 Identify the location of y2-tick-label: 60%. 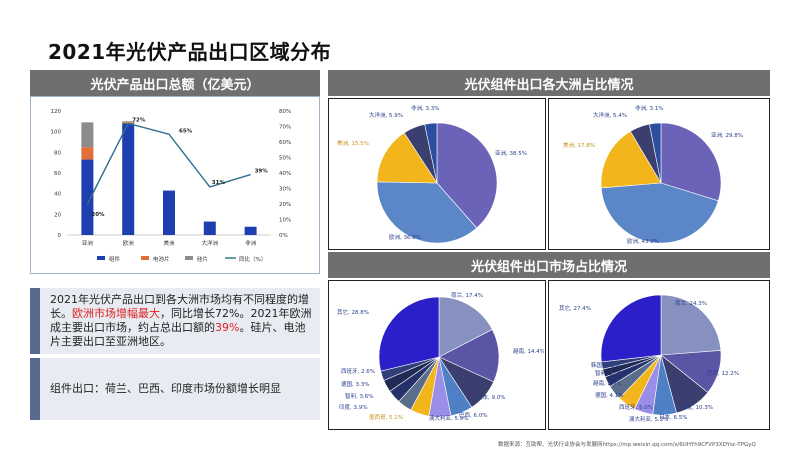
(285, 143).